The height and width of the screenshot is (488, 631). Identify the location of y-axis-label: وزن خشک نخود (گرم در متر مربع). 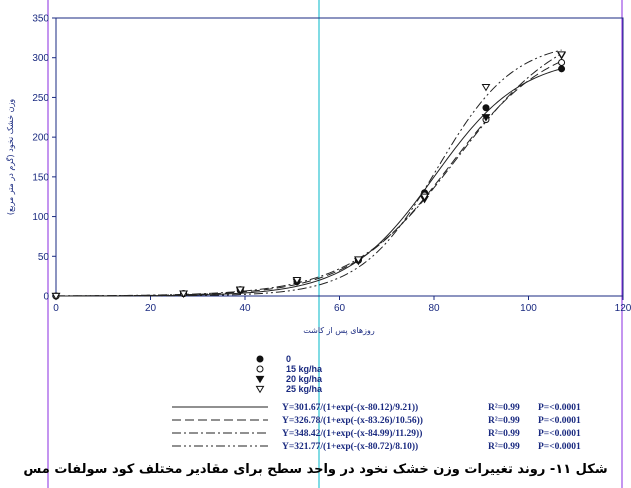
(10, 157).